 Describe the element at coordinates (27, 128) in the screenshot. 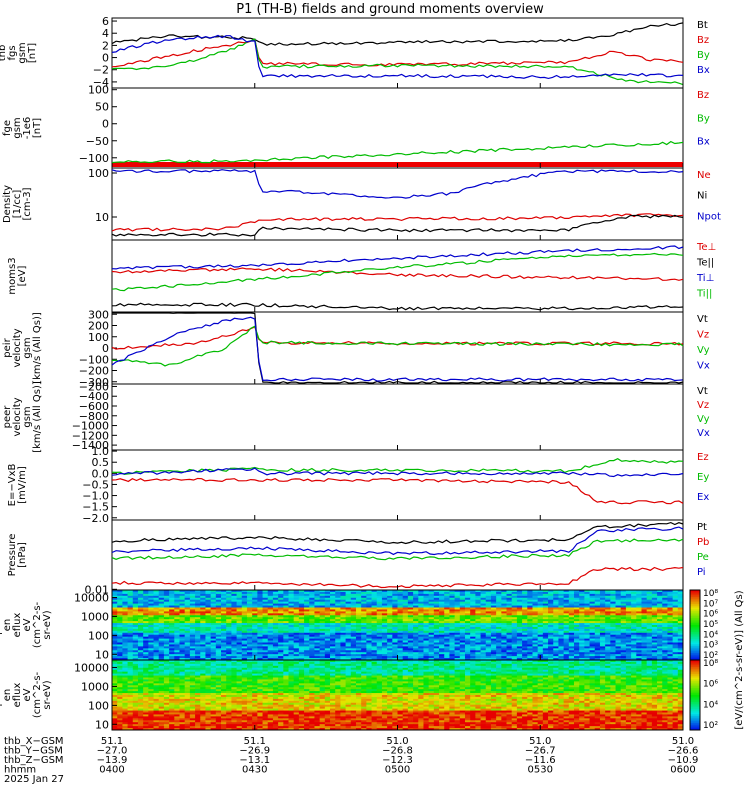

I see `y-axis-label-line: -1e6` at that location.